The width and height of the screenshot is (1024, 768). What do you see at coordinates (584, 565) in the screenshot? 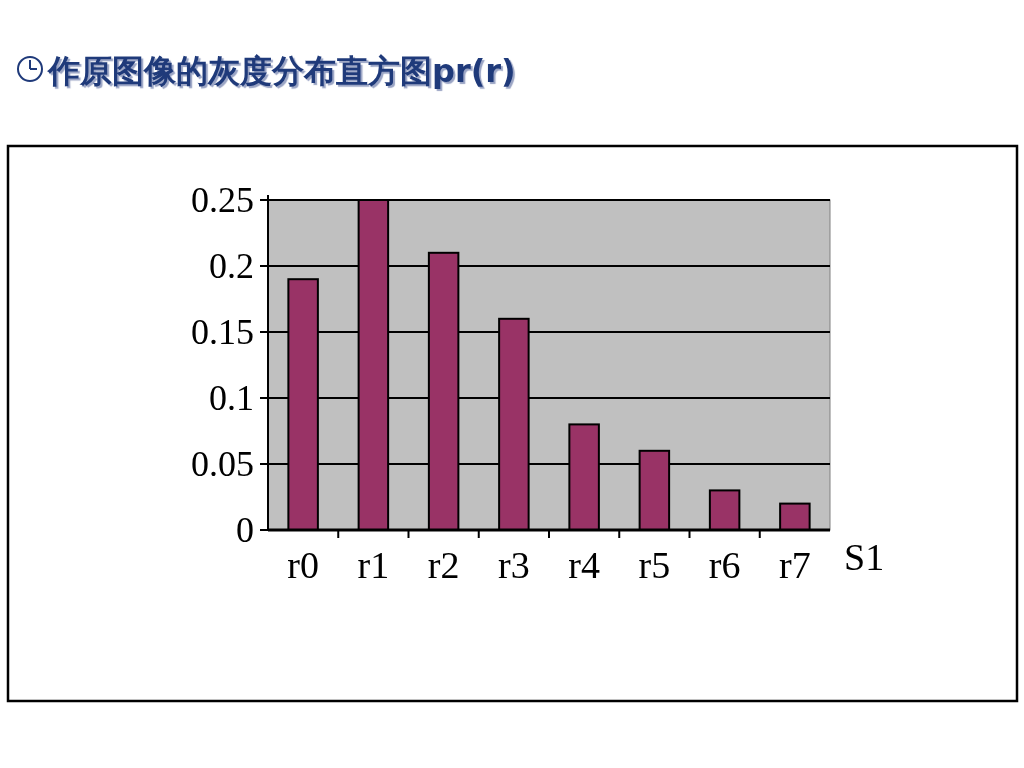
I see `x-tick-label: r4` at bounding box center [584, 565].